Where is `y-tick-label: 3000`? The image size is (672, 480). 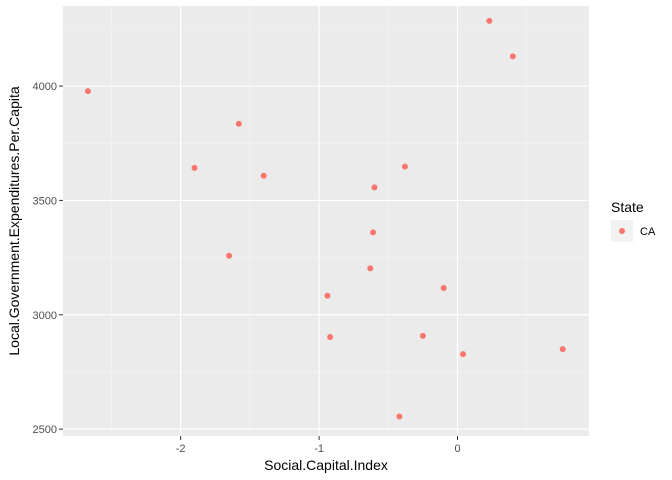
y-tick-label: 3000 is located at coordinates (45, 316).